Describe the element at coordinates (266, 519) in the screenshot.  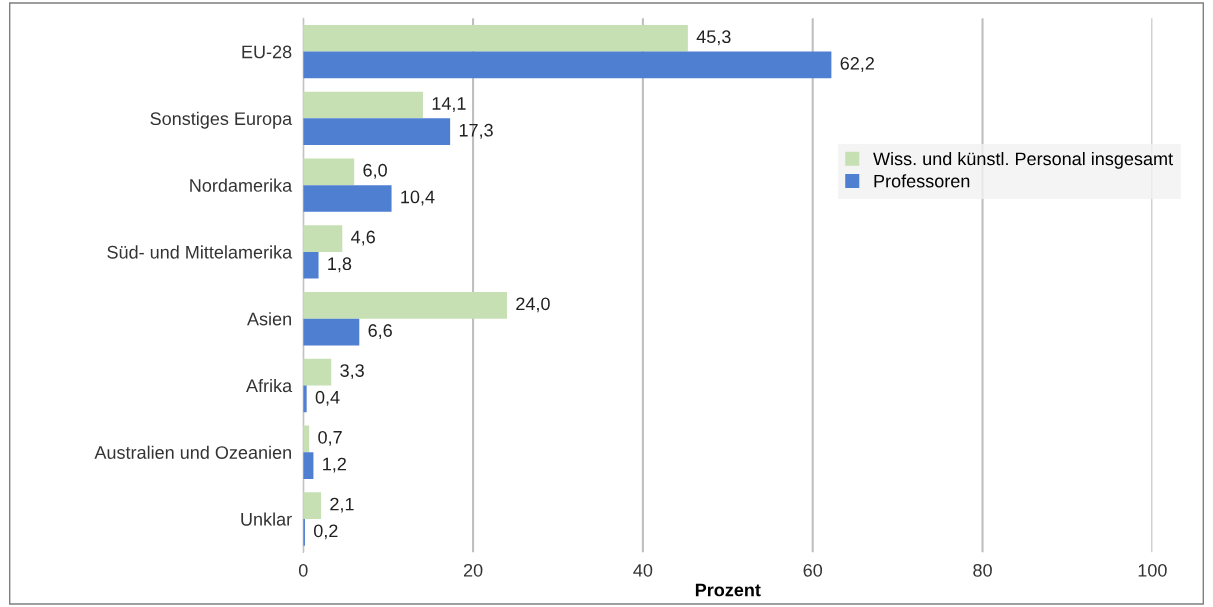
I see `y-tick-label: Unklar` at that location.